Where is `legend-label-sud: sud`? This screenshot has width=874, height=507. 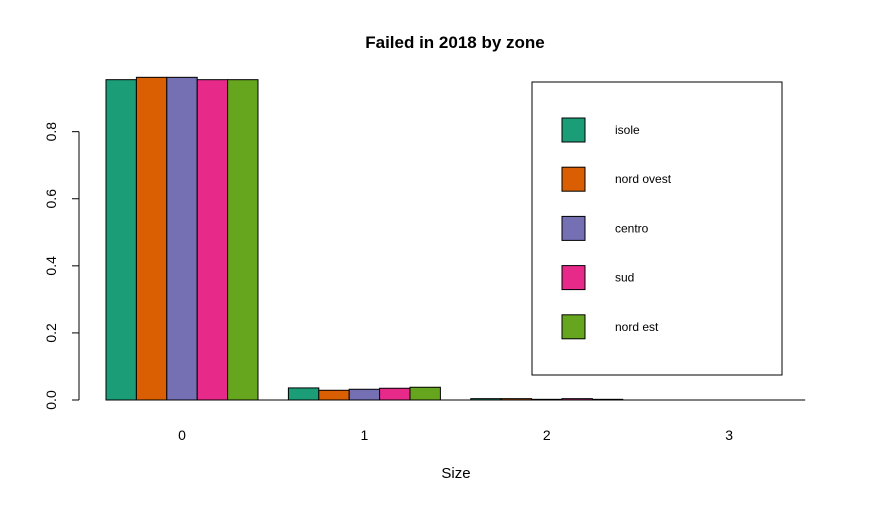
legend-label-sud: sud is located at coordinates (624, 278).